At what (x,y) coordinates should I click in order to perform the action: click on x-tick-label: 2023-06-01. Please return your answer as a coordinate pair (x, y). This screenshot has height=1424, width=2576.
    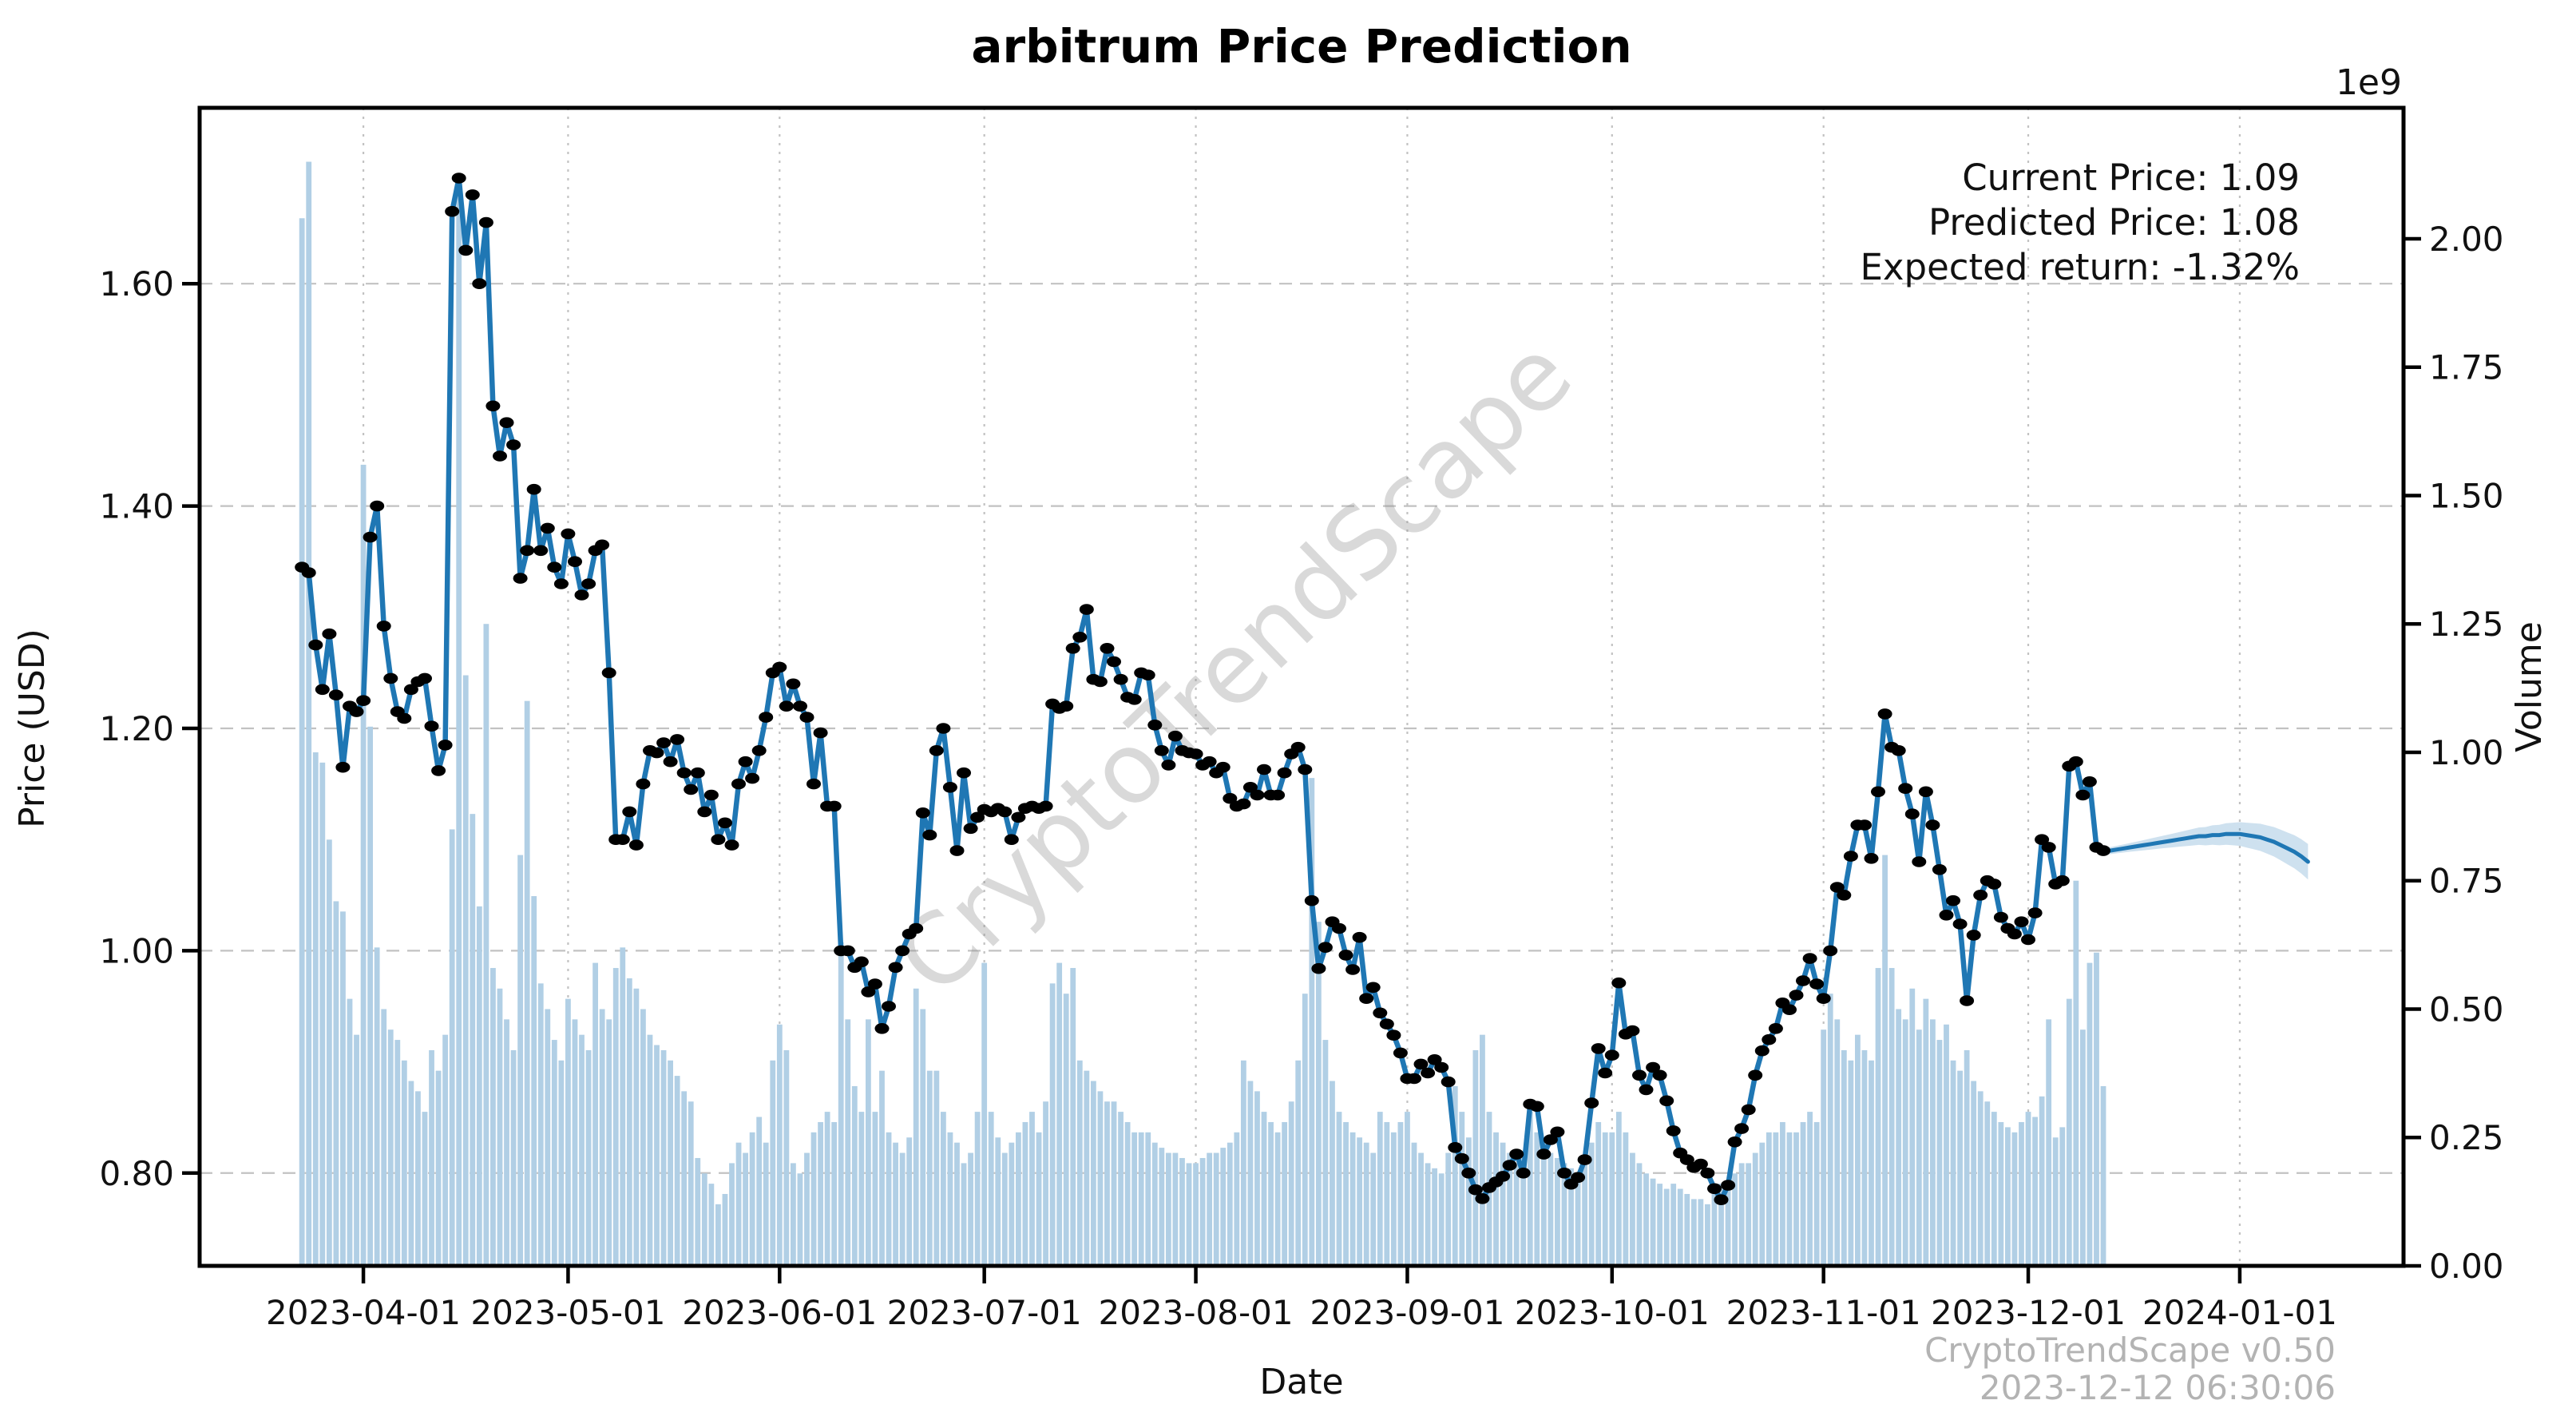
    Looking at the image, I should click on (779, 1312).